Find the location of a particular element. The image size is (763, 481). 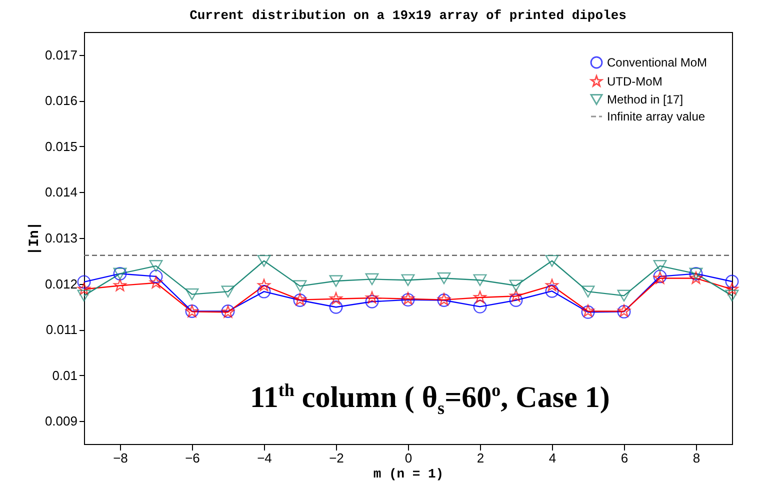

y-tick-label: 0.009 is located at coordinates (61, 421).